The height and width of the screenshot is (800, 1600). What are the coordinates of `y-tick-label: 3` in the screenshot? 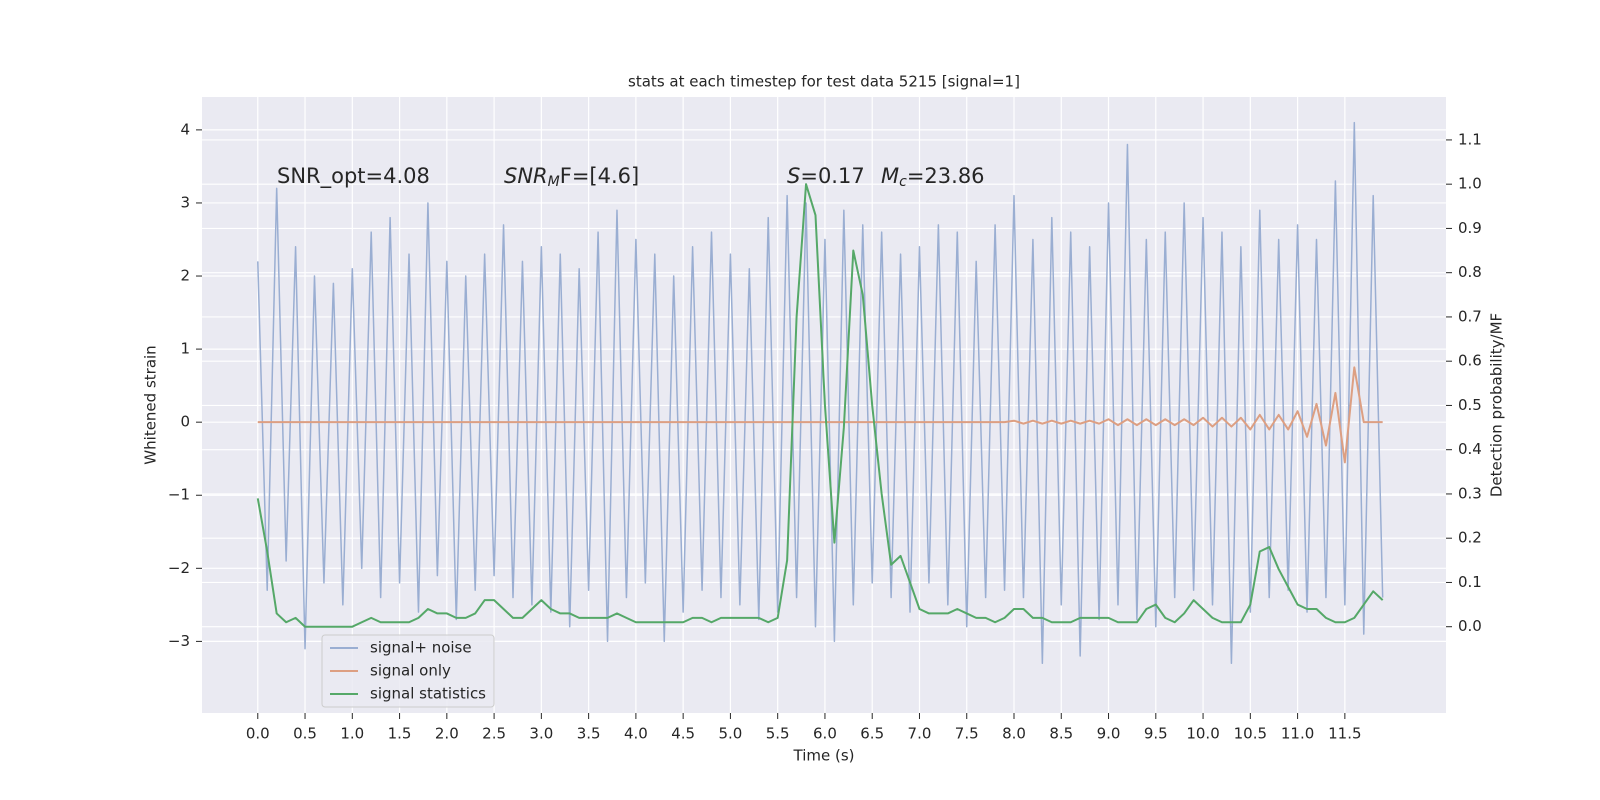 It's located at (185, 202).